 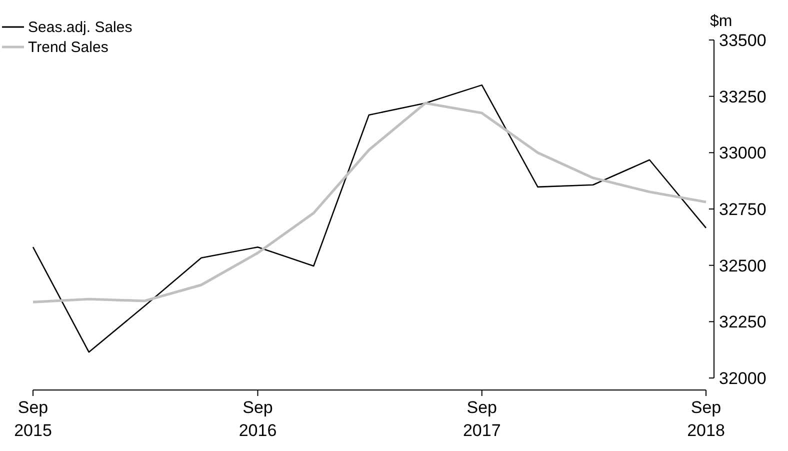 I want to click on y-tick-label: 32500, so click(x=742, y=266).